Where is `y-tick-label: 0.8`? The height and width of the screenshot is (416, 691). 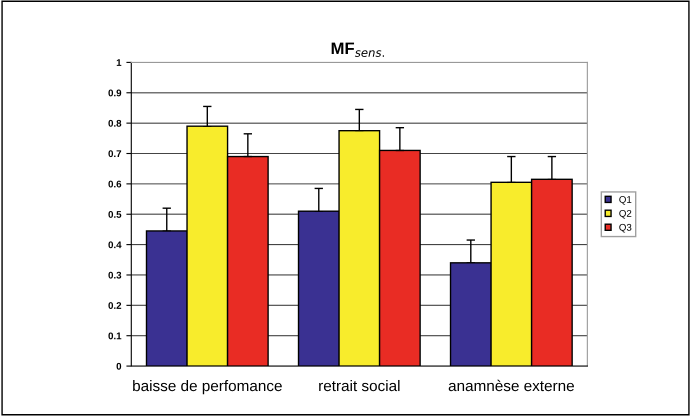
y-tick-label: 0.8 is located at coordinates (115, 123).